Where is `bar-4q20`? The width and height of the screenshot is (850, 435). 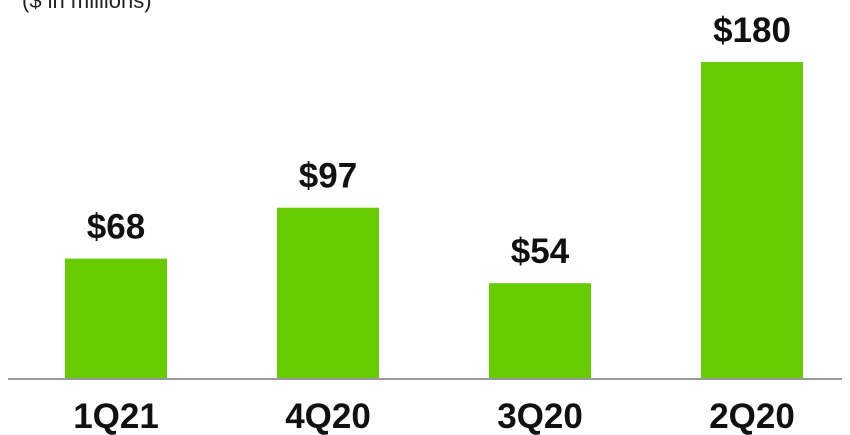 bar-4q20 is located at coordinates (328, 292).